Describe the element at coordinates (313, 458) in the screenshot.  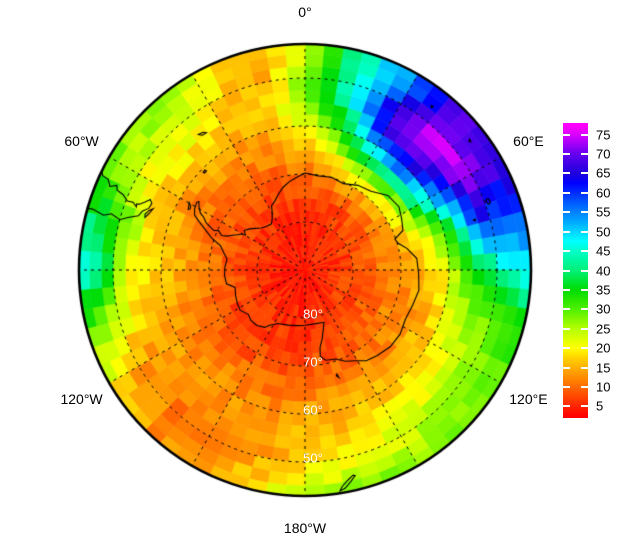
I see `latitude-label: 50°` at that location.